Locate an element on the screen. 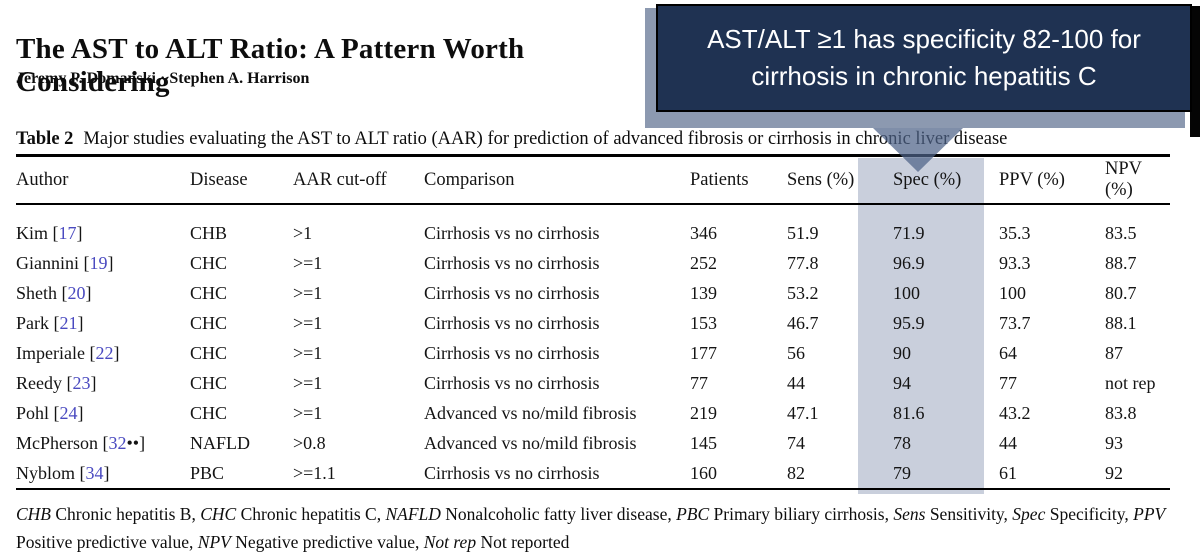 This screenshot has height=556, width=1200. cell-spec: 90 is located at coordinates (902, 352).